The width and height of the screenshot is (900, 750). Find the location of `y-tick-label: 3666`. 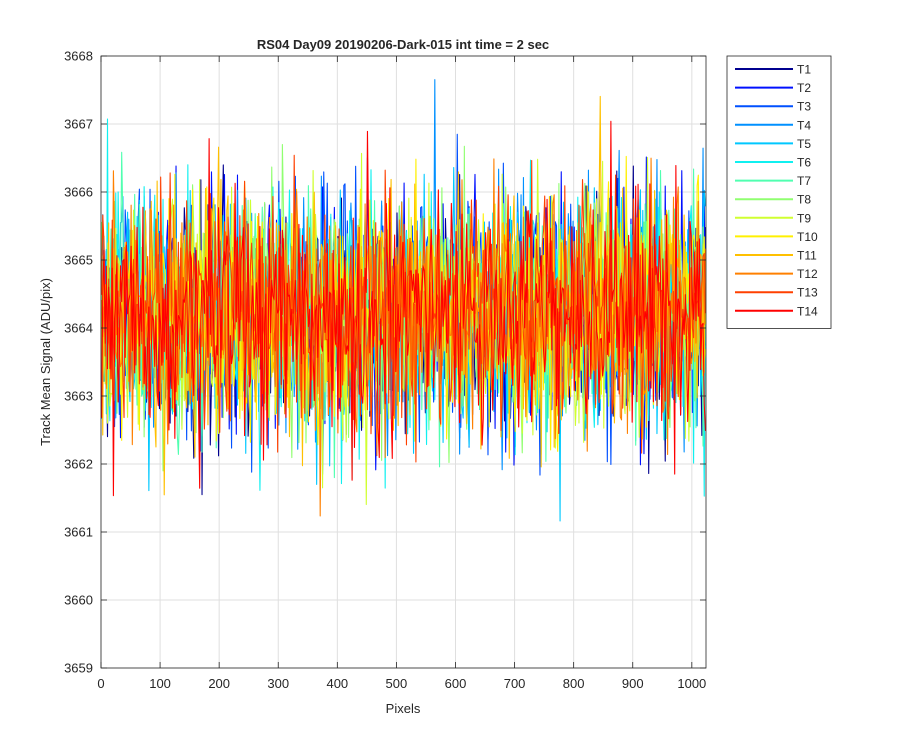

y-tick-label: 3666 is located at coordinates (78, 192).